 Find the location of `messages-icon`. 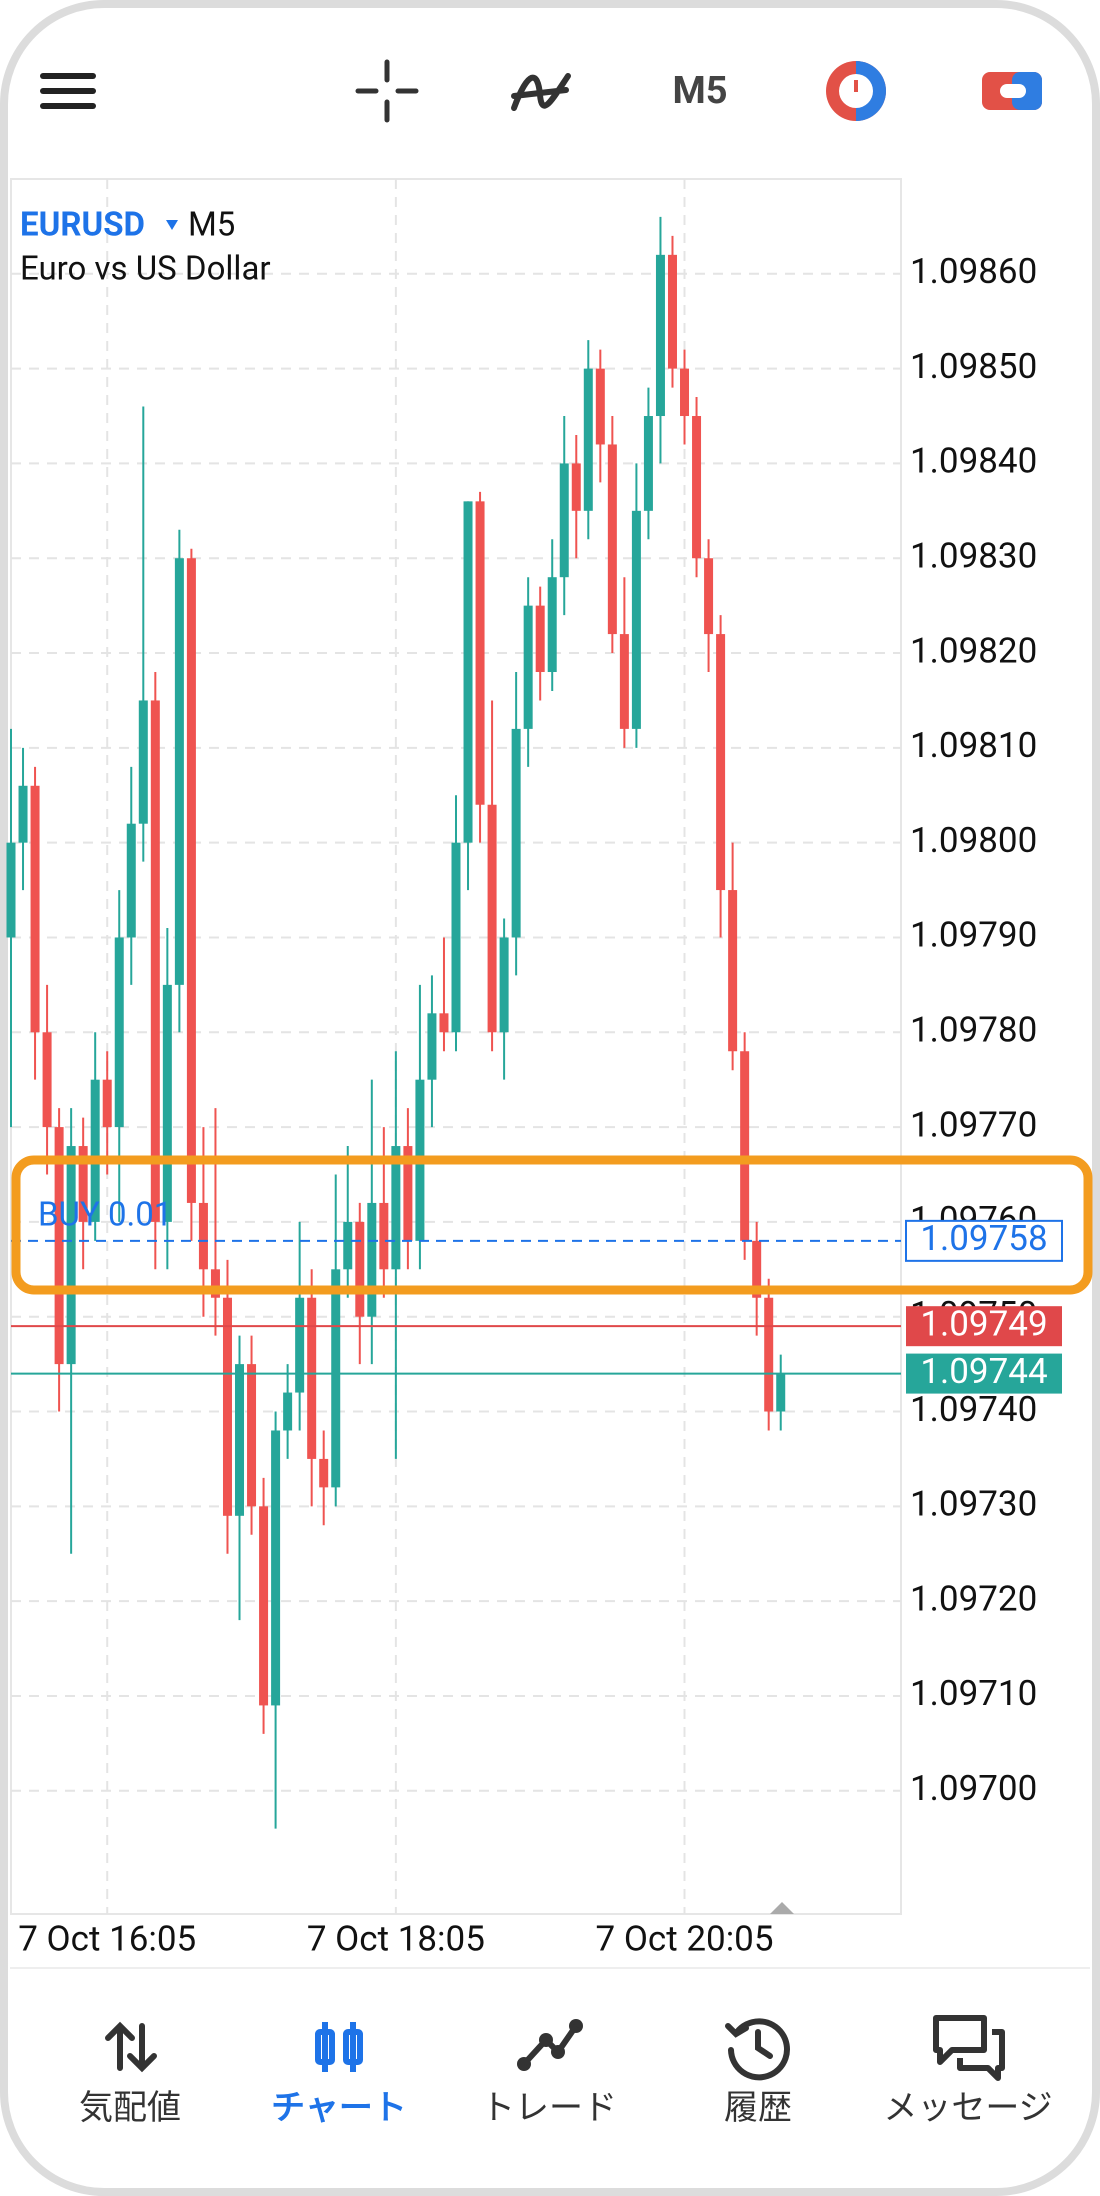

messages-icon is located at coordinates (969, 2048).